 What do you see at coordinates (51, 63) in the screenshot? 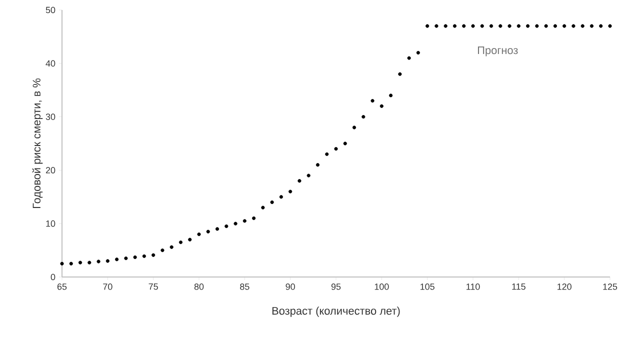
I see `y-tick-label: 40` at bounding box center [51, 63].